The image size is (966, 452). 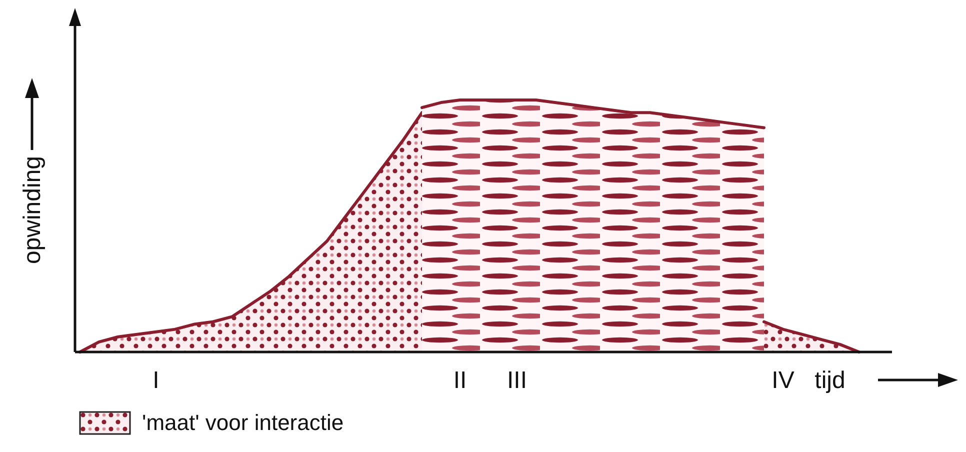 What do you see at coordinates (460, 380) in the screenshot?
I see `x-tick-label: II` at bounding box center [460, 380].